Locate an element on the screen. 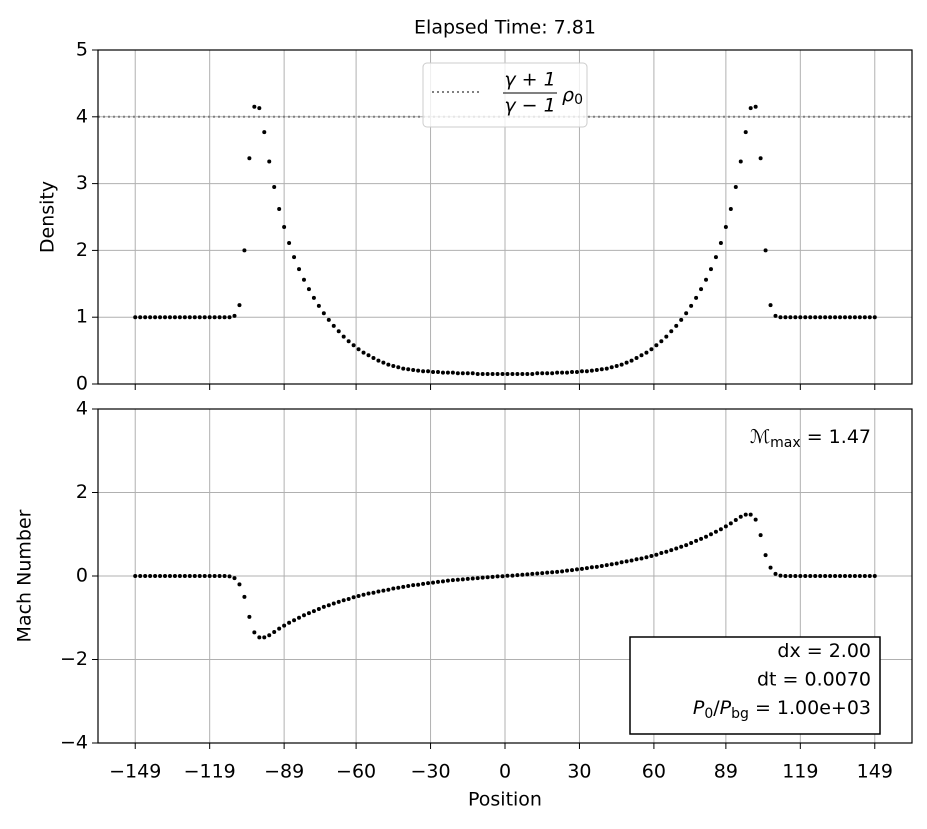 The image size is (927, 829). info-box is located at coordinates (755, 685).